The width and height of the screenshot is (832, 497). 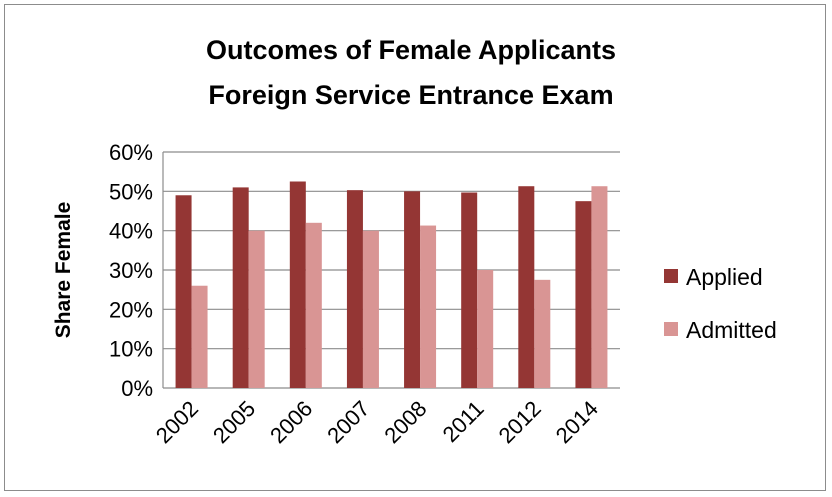 I want to click on x-tick-label: 2012, so click(x=520, y=422).